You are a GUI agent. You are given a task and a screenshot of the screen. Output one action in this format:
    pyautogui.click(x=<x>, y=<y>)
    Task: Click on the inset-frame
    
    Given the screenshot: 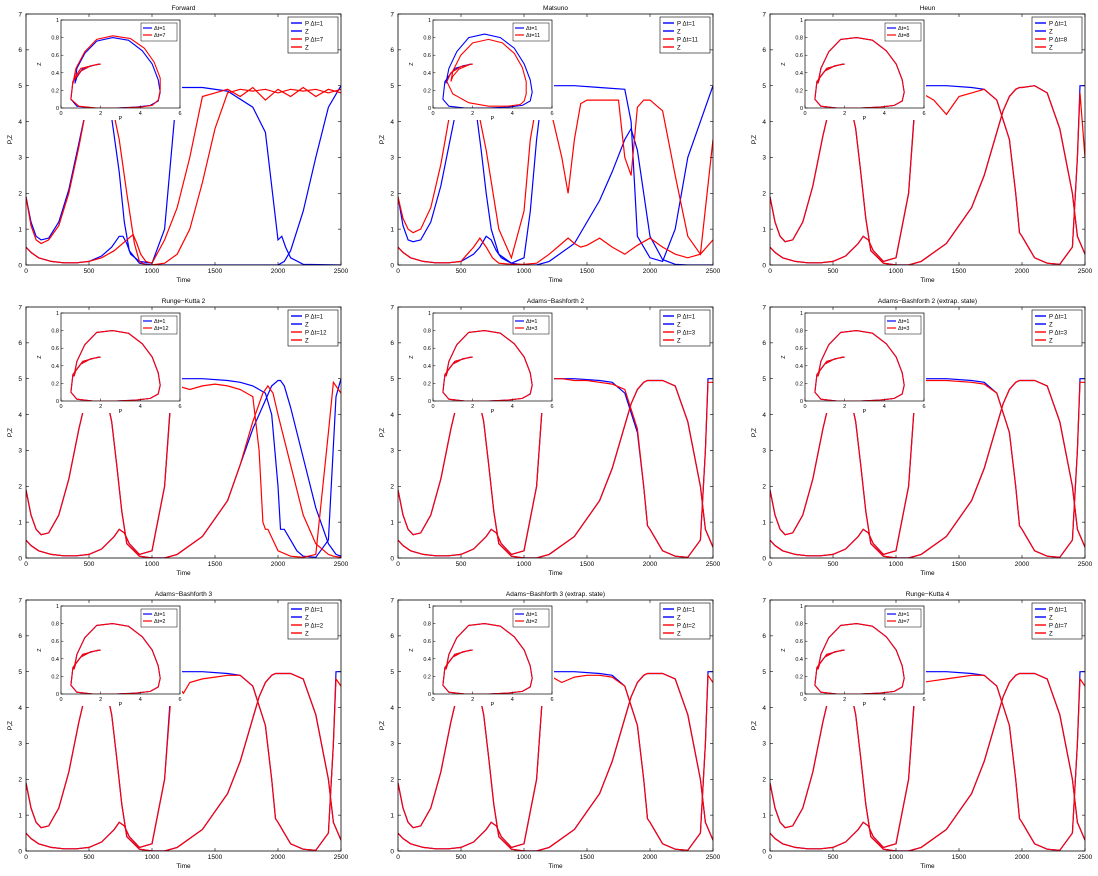 What is the action you would take?
    pyautogui.click(x=492, y=64)
    